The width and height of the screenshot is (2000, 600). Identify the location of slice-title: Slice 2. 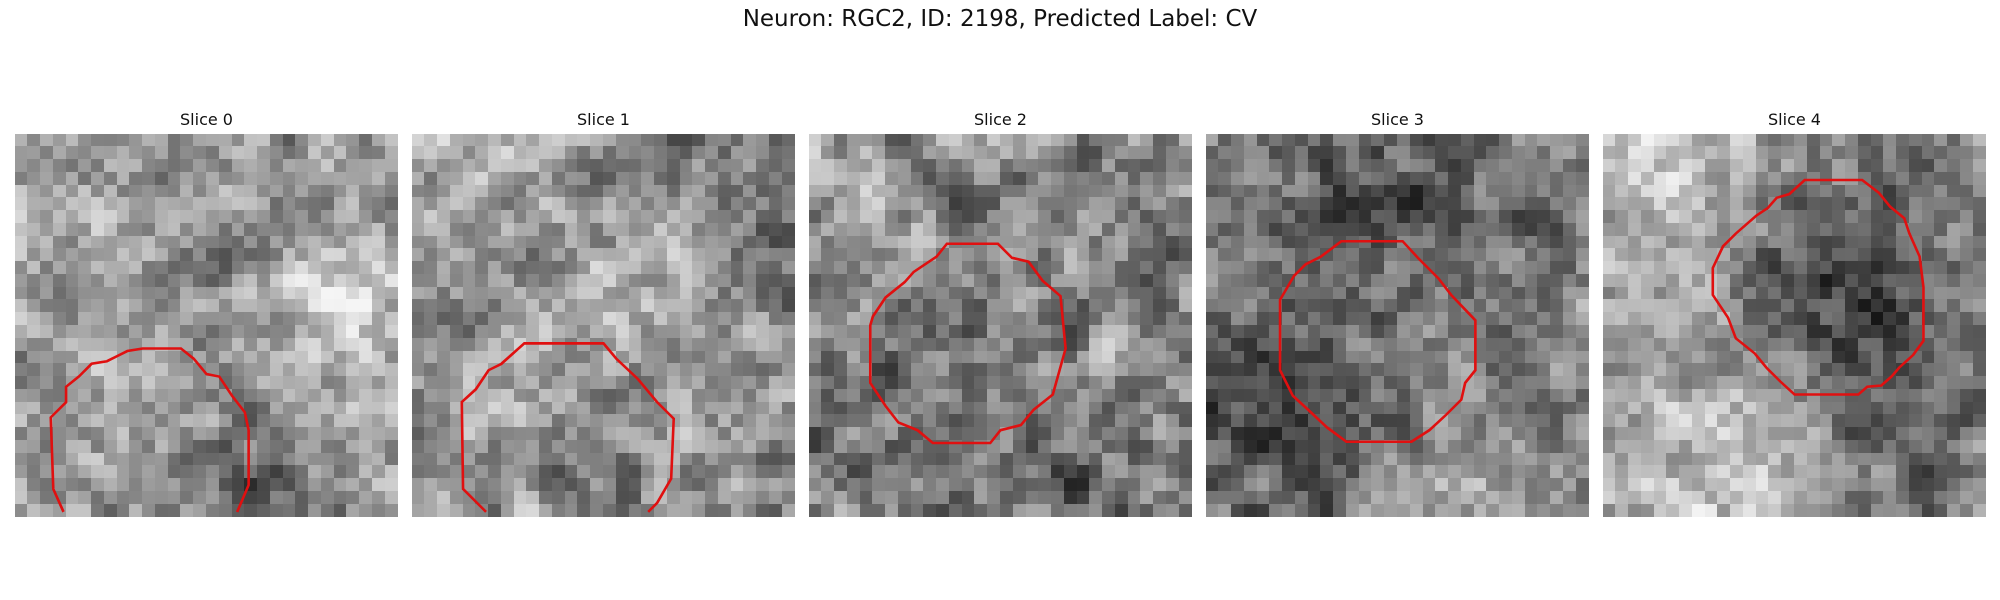
(1000, 119).